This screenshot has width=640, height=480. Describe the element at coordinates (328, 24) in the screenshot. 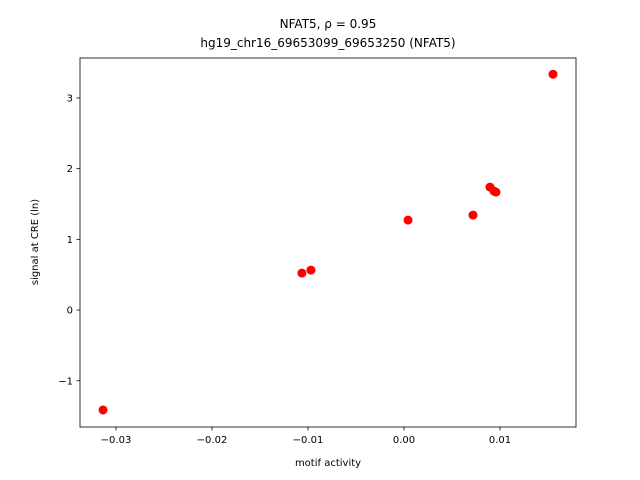

I see `chart-title: NFAT5, ρ = 0.95` at that location.